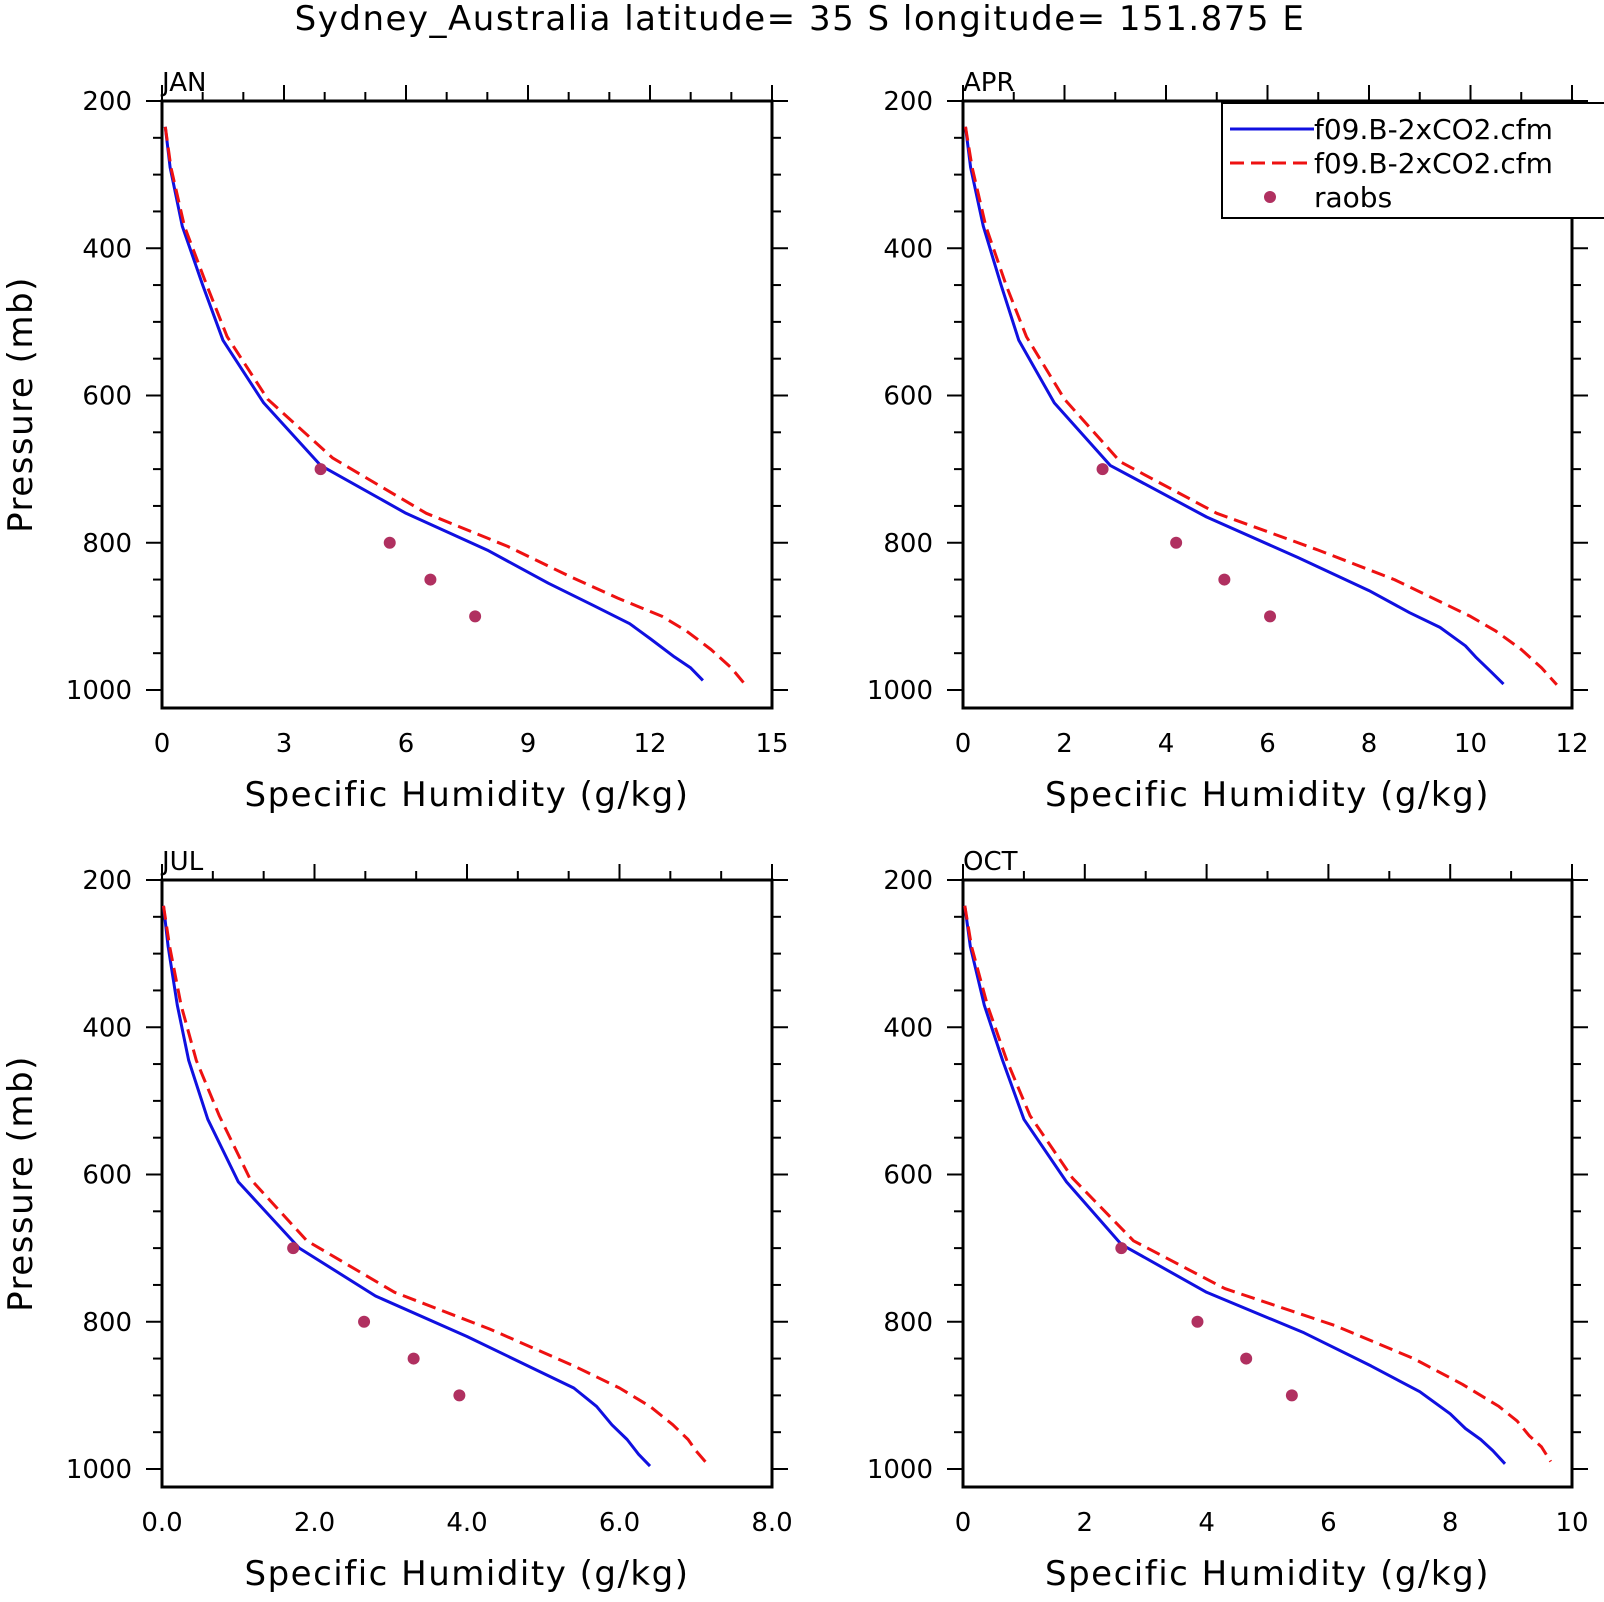  Describe the element at coordinates (990, 862) in the screenshot. I see `panel-label: OCT` at that location.